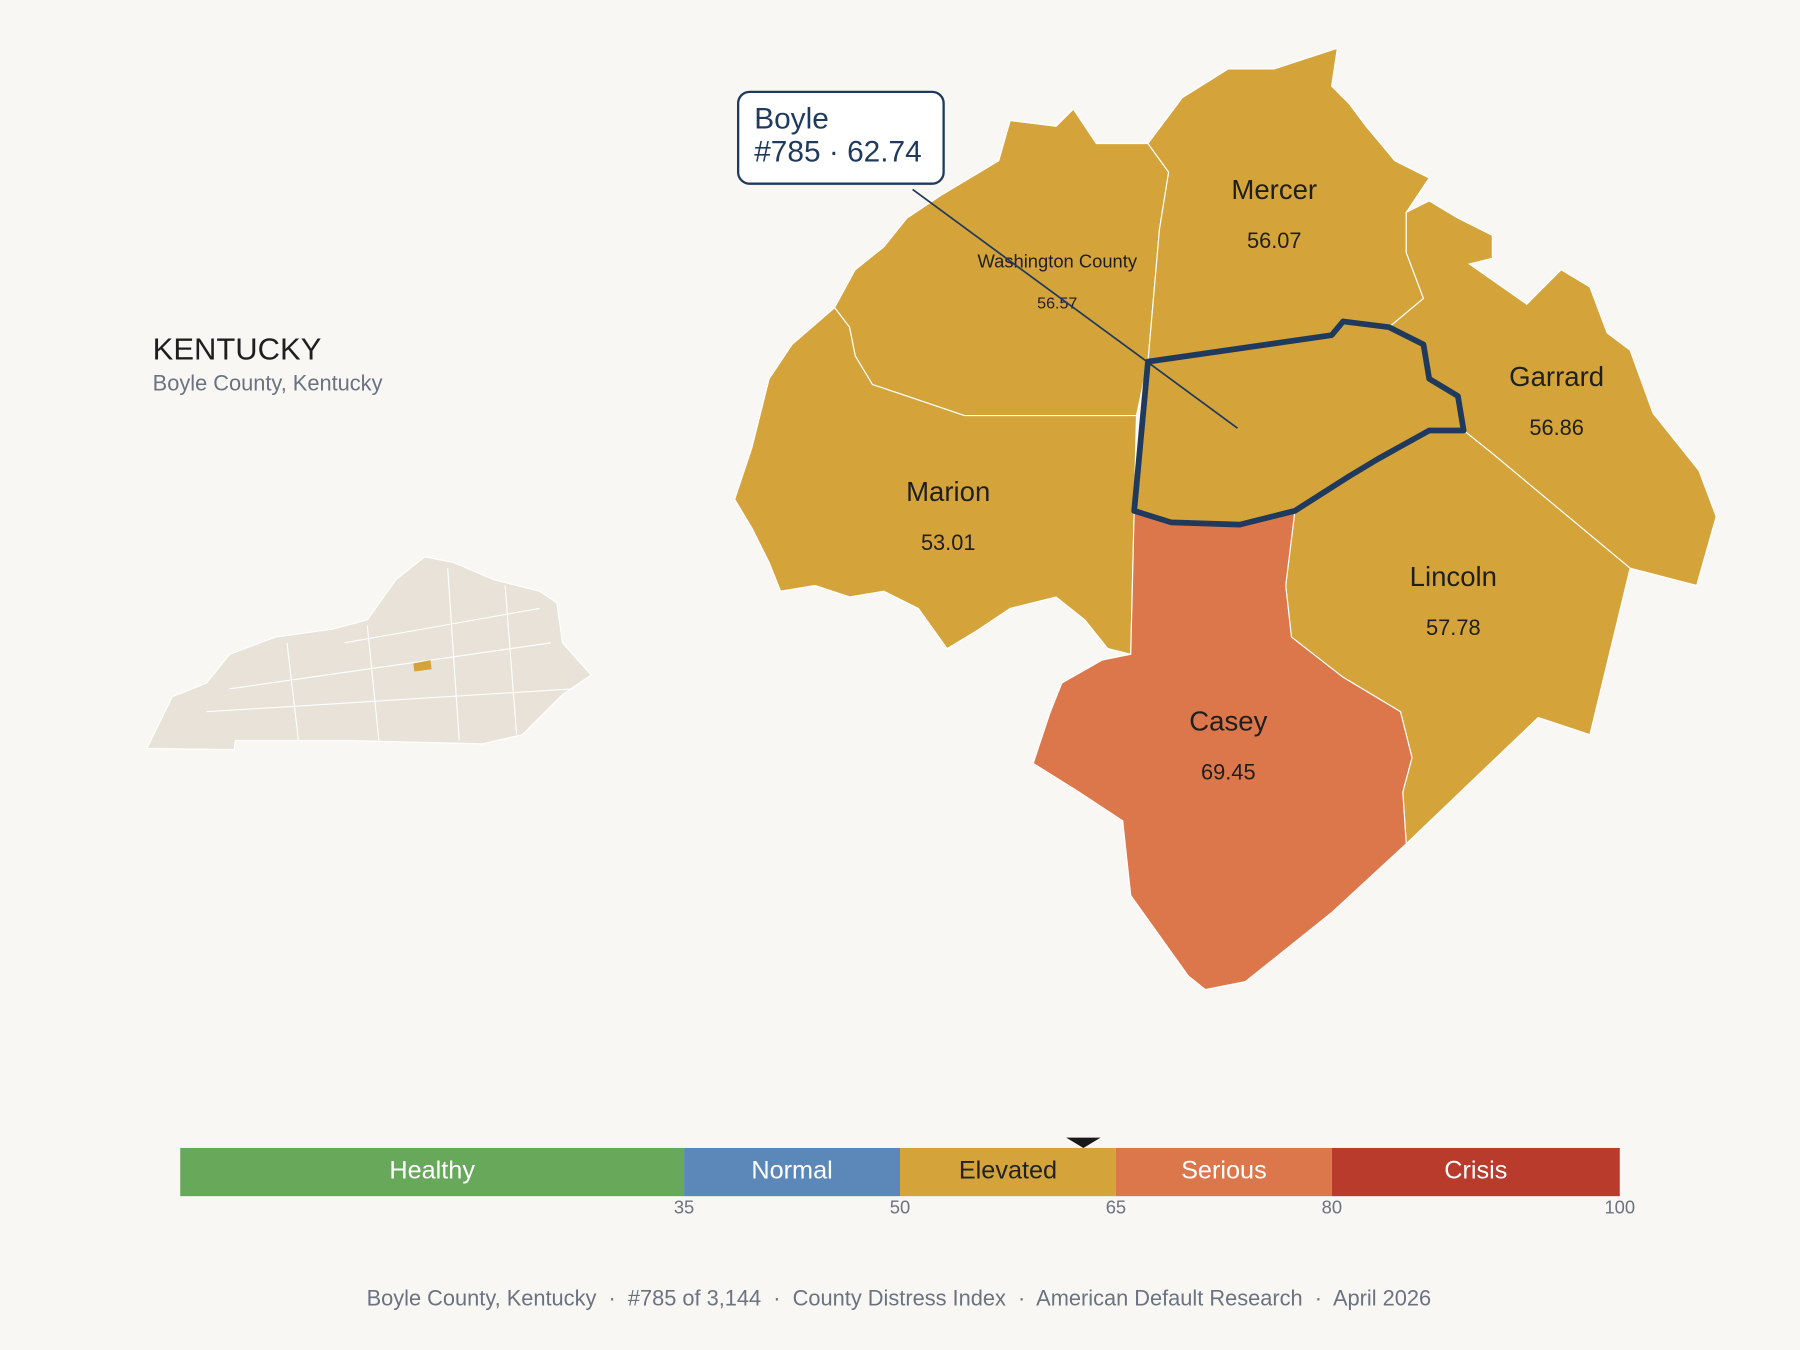  What do you see at coordinates (948, 491) in the screenshot?
I see `county-name: Marion` at bounding box center [948, 491].